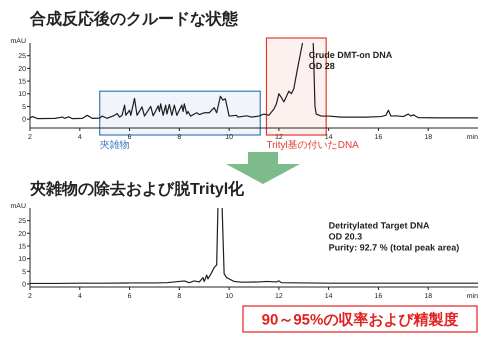  What do you see at coordinates (345, 236) in the screenshot?
I see `annotation: OD 20.3` at bounding box center [345, 236].